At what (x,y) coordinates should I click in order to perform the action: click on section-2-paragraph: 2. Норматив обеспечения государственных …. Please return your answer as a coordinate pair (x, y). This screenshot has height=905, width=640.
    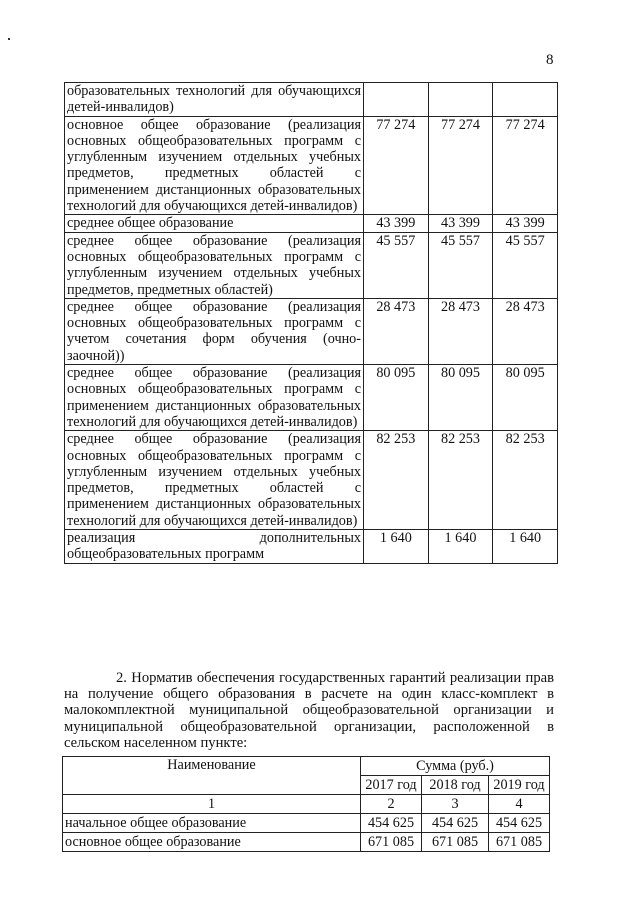
    Looking at the image, I should click on (309, 710).